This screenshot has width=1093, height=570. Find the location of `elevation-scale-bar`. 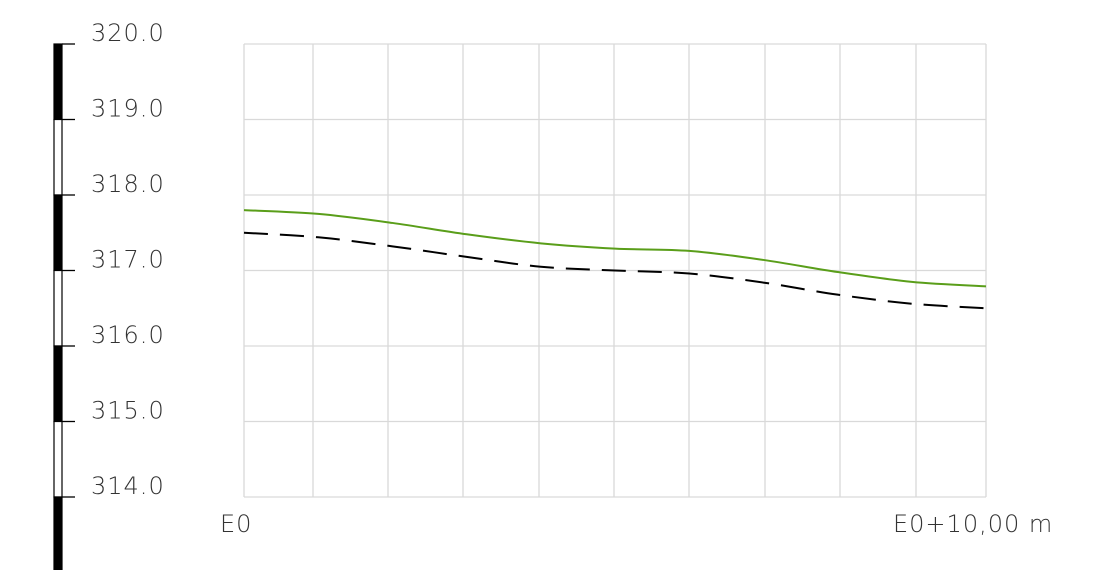

elevation-scale-bar is located at coordinates (58, 306).